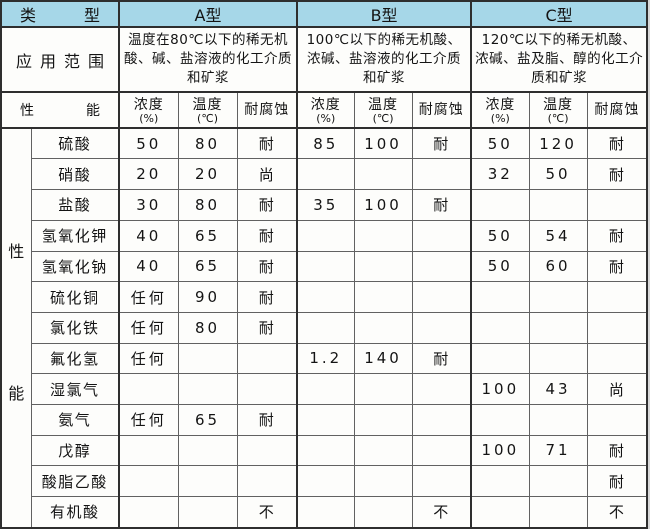 The width and height of the screenshot is (650, 529). Describe the element at coordinates (75, 512) in the screenshot. I see `chemical-name-cell: 有机酸` at that location.